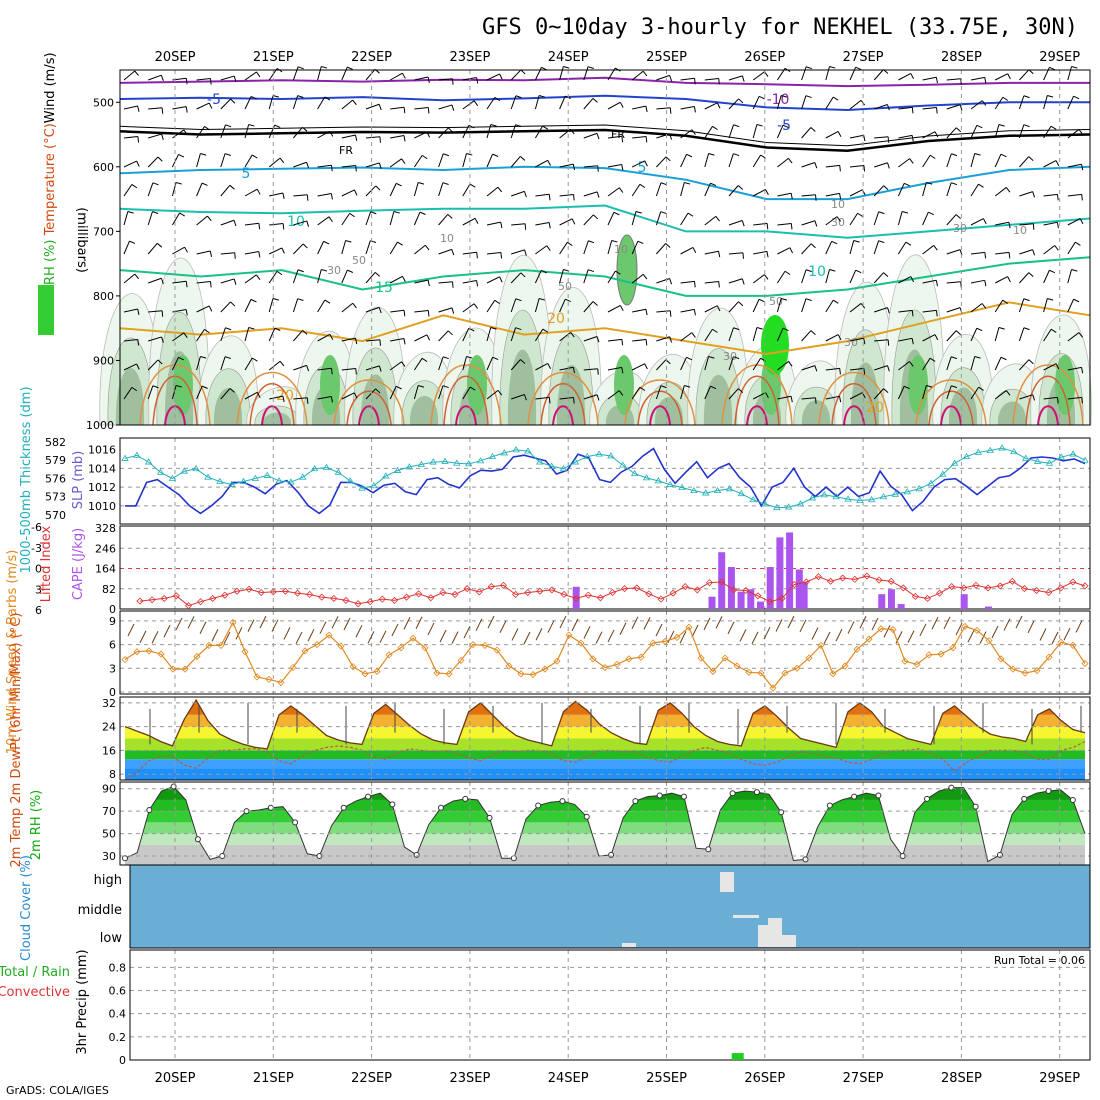 This screenshot has width=1100, height=1100. What do you see at coordinates (605, 140) in the screenshot?
I see `temp-contour-line` at bounding box center [605, 140].